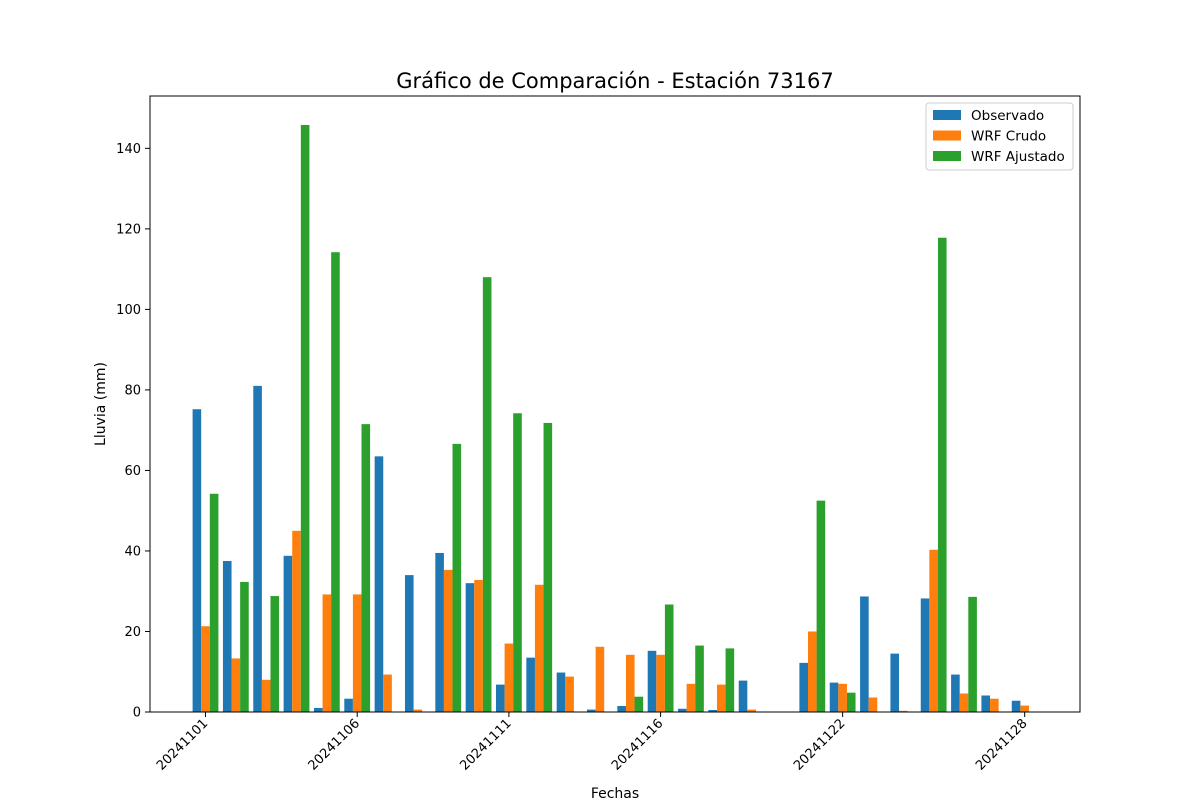 The image size is (1200, 800). What do you see at coordinates (819, 744) in the screenshot?
I see `x-tick-label: 20241122` at bounding box center [819, 744].